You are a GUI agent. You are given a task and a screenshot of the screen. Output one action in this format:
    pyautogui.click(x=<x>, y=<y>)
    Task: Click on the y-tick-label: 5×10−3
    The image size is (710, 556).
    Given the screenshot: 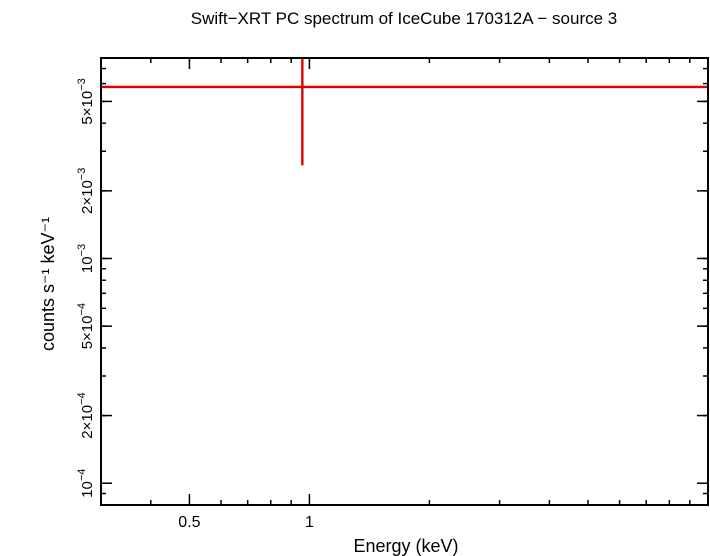 What is the action you would take?
    pyautogui.click(x=86, y=101)
    